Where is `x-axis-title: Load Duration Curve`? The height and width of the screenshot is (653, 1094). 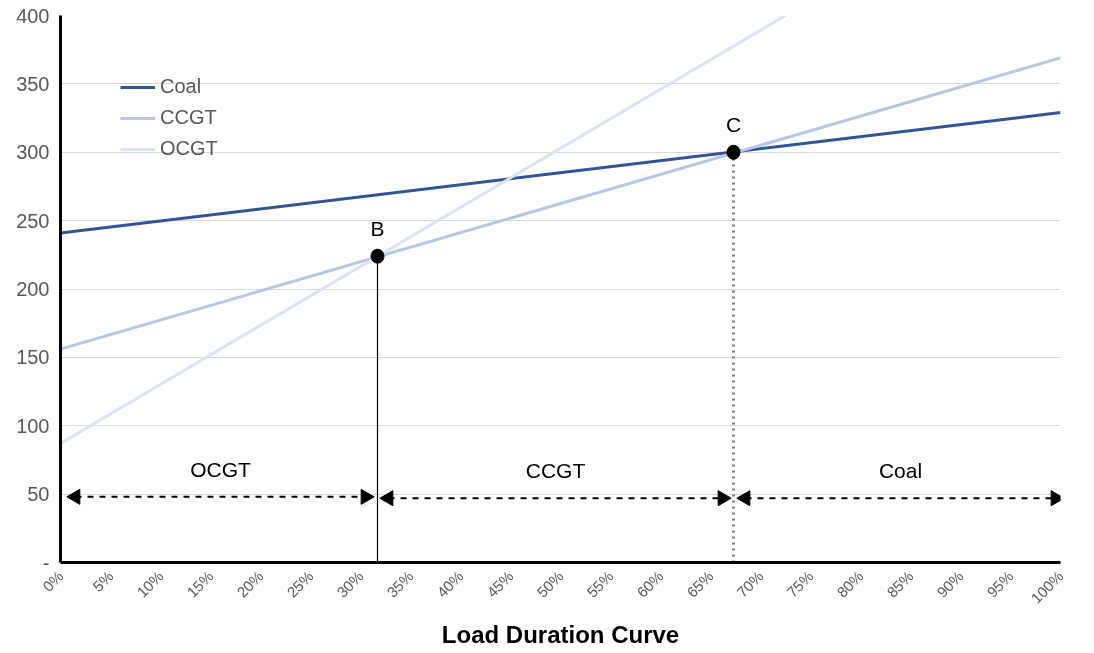 x-axis-title: Load Duration Curve is located at coordinates (560, 634).